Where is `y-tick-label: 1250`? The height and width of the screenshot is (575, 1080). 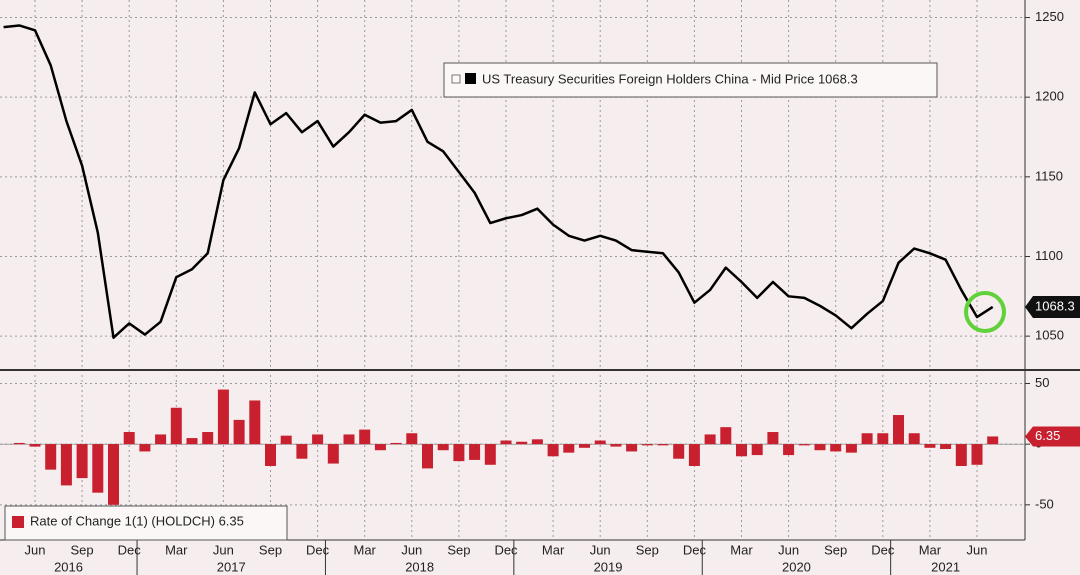
y-tick-label: 1250 is located at coordinates (1049, 16).